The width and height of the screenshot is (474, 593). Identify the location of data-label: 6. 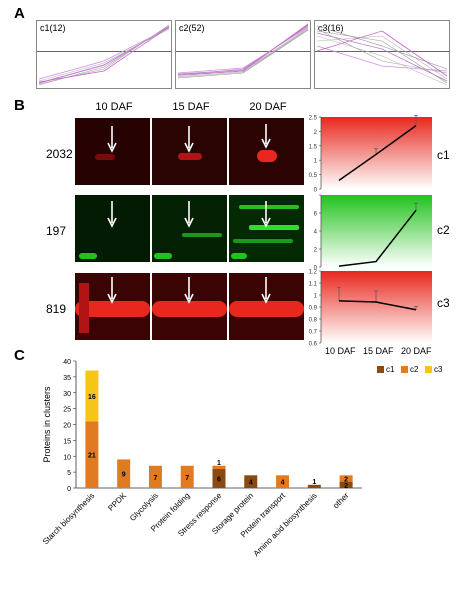
(219, 479).